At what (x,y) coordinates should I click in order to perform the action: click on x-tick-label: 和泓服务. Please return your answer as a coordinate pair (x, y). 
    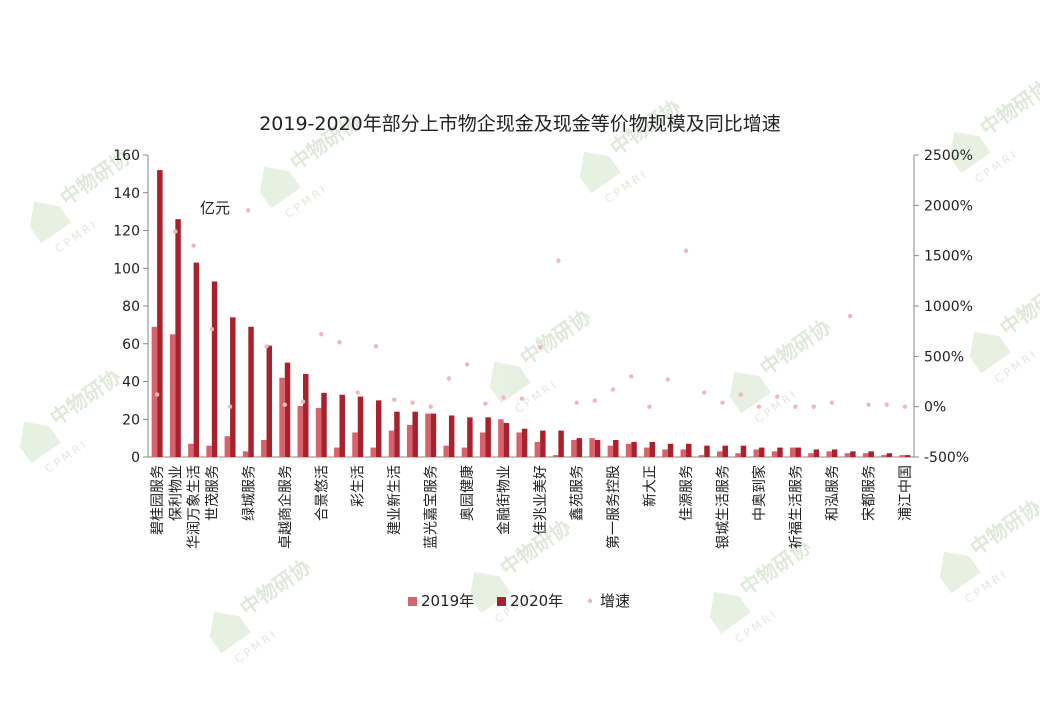
    Looking at the image, I should click on (833, 493).